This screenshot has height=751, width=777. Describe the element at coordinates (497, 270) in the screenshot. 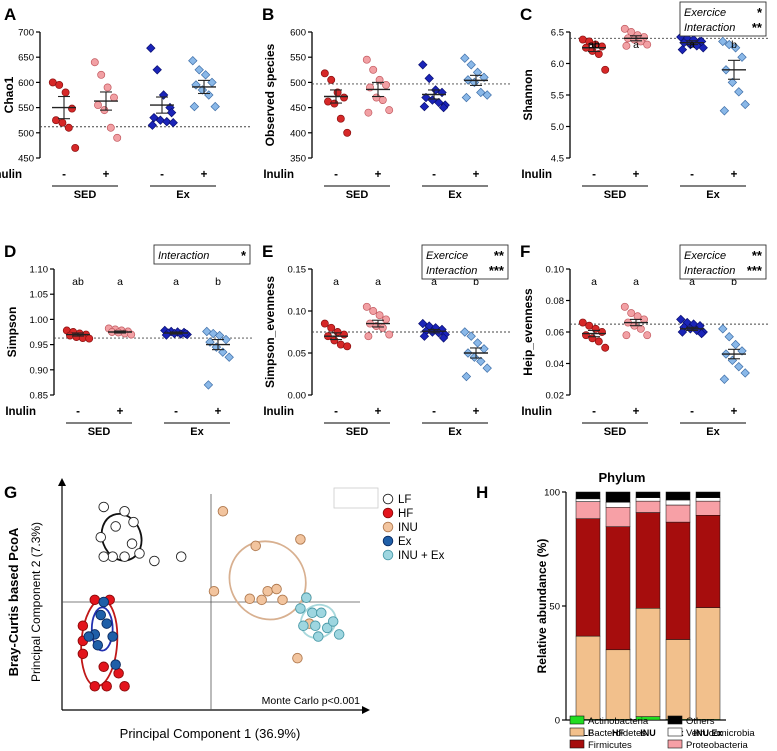

I see `stats-significance: ***` at that location.